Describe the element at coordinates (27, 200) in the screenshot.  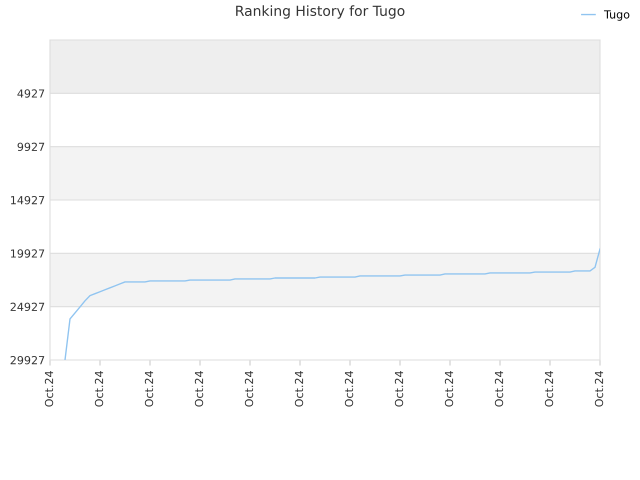
I see `y-tick-label: 14927` at that location.